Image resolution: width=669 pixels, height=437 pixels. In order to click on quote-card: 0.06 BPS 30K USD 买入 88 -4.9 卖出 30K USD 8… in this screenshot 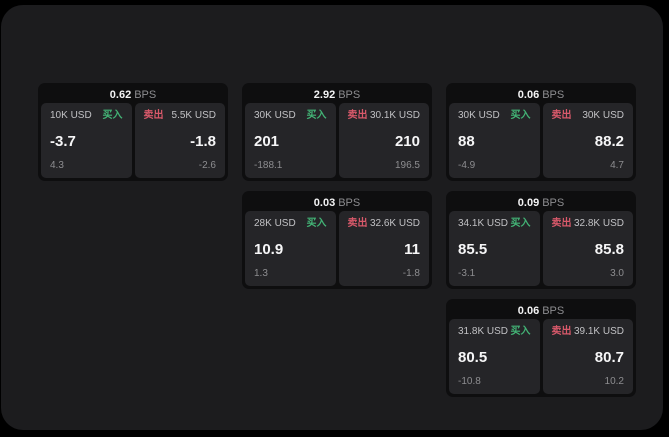, I will do `click(541, 132)`.